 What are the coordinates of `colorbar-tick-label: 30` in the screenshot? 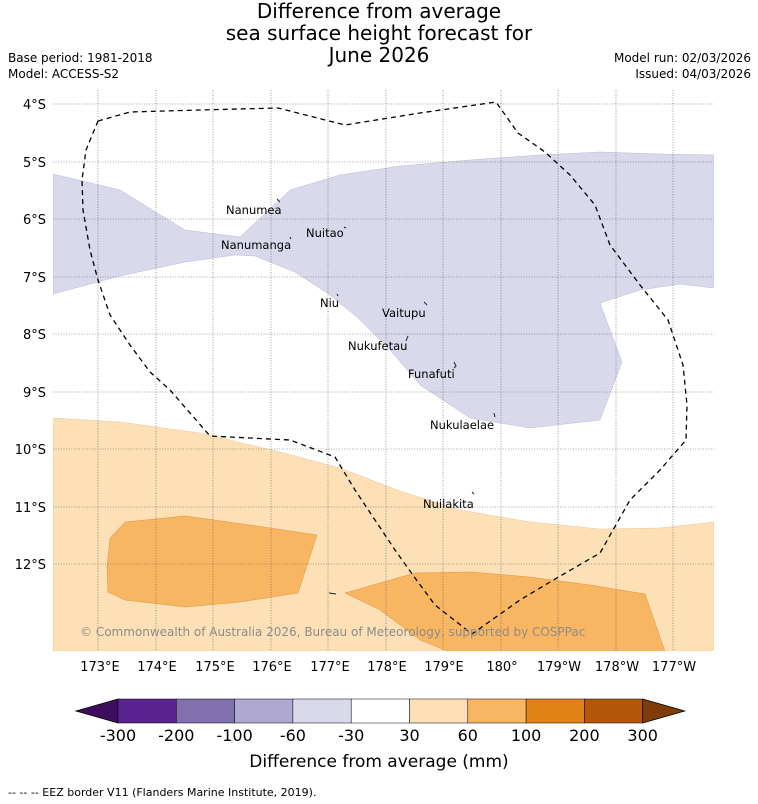 It's located at (409, 735).